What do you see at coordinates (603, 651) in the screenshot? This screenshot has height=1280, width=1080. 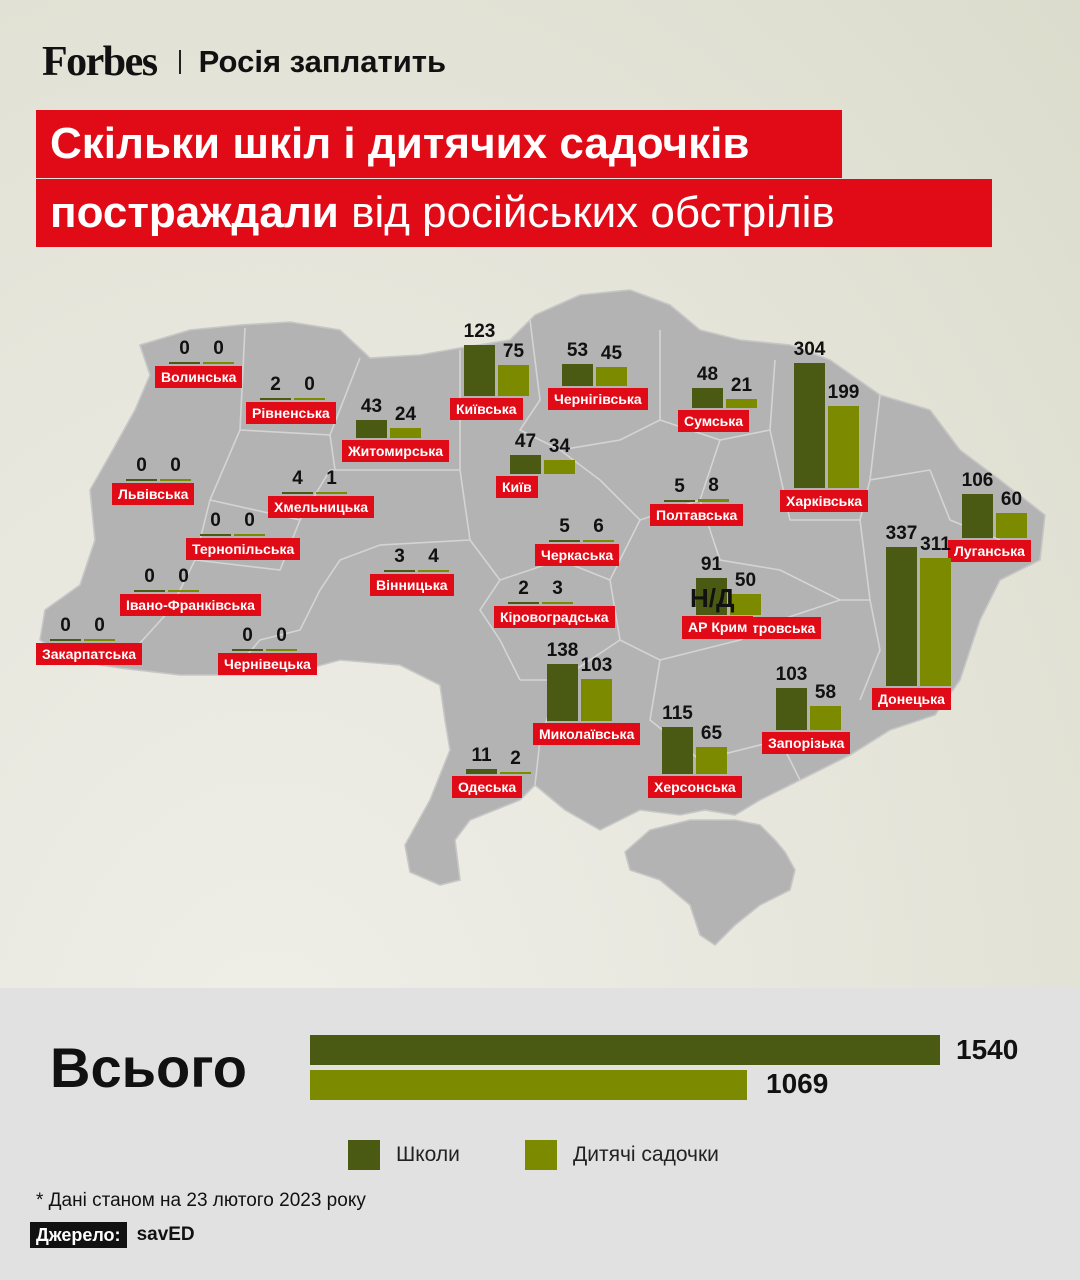 I see `region-bars: 138 103` at bounding box center [603, 651].